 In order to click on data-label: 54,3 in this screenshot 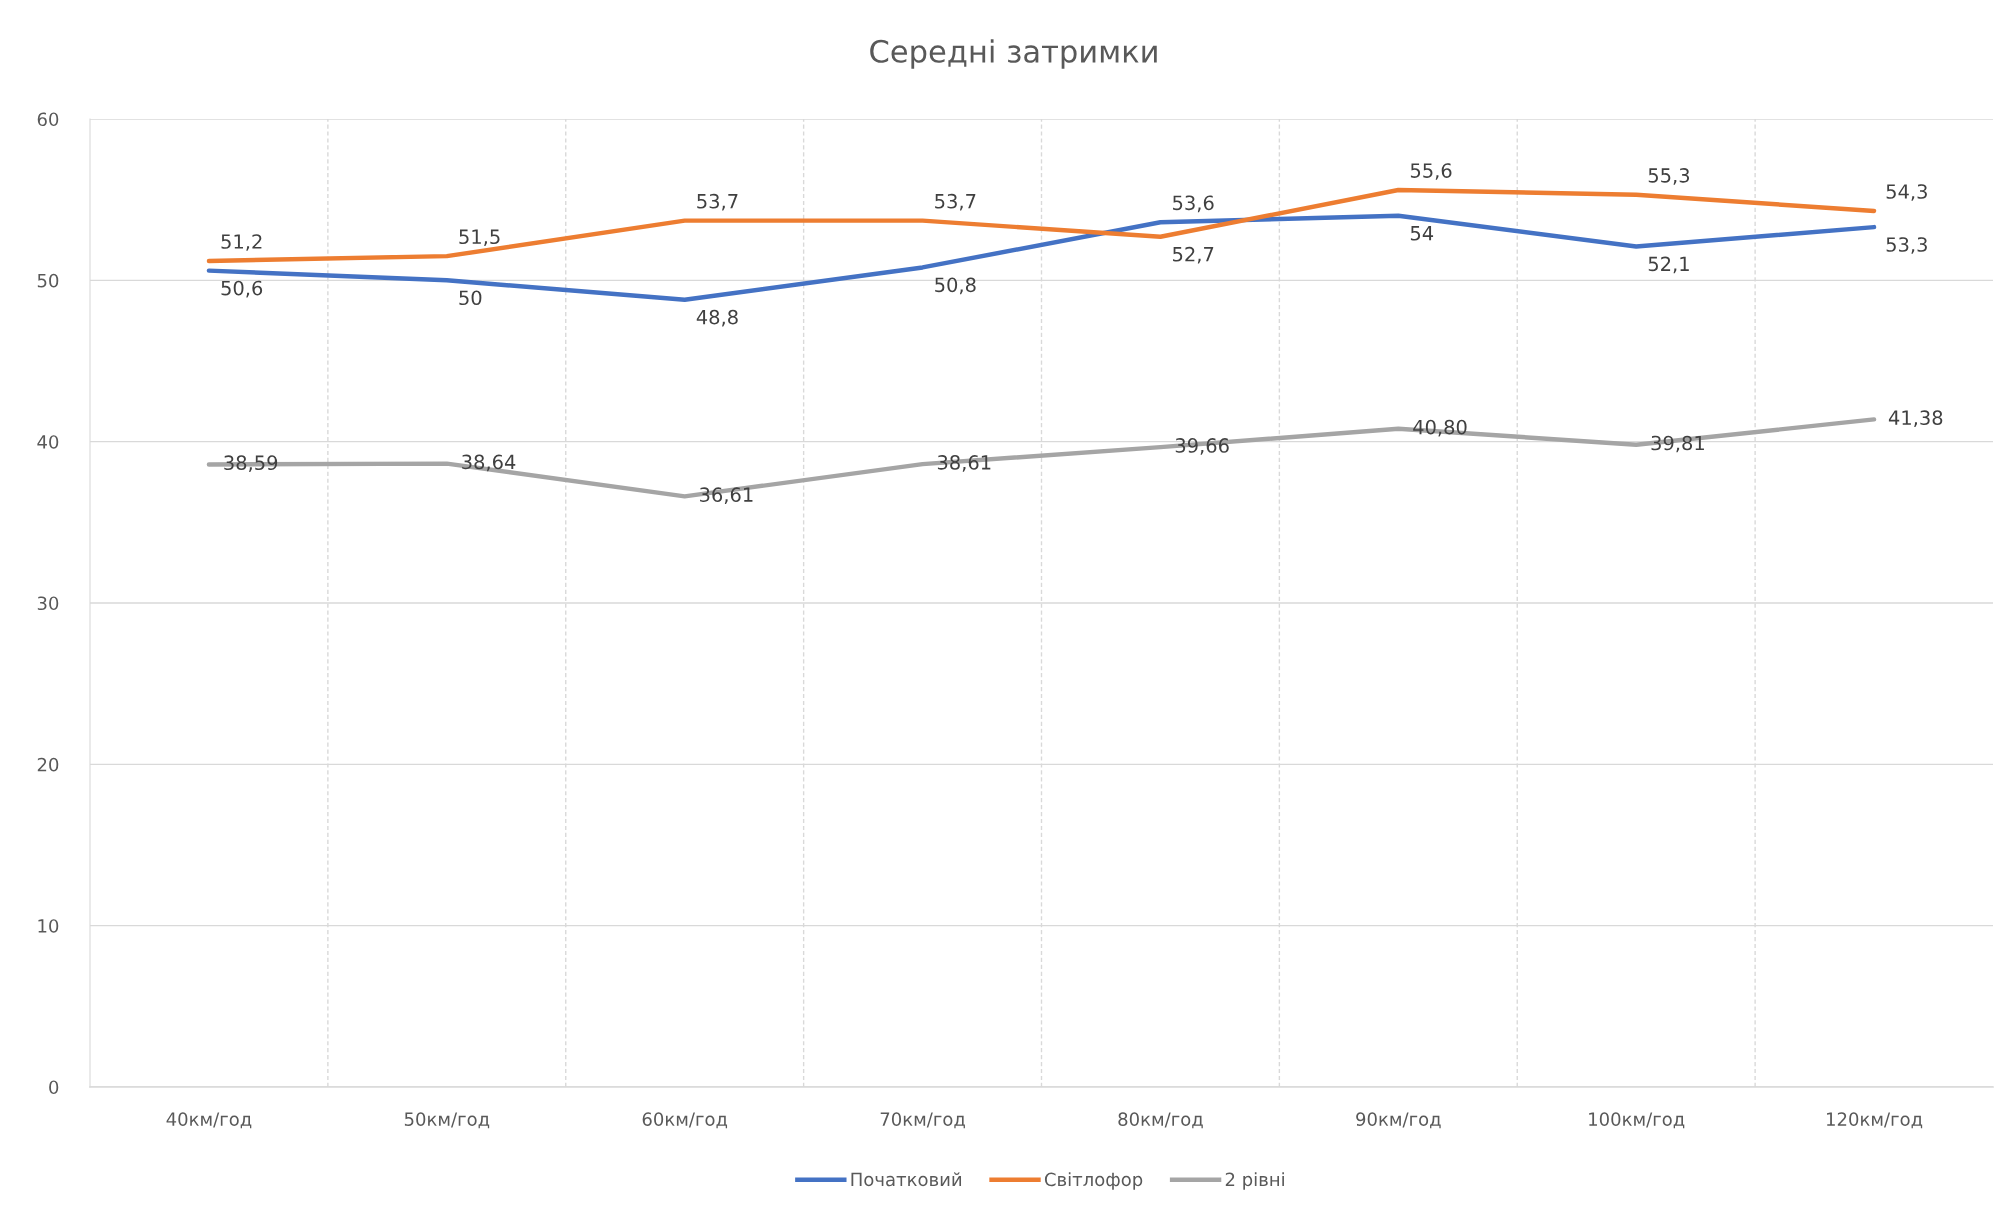, I will do `click(1906, 192)`.